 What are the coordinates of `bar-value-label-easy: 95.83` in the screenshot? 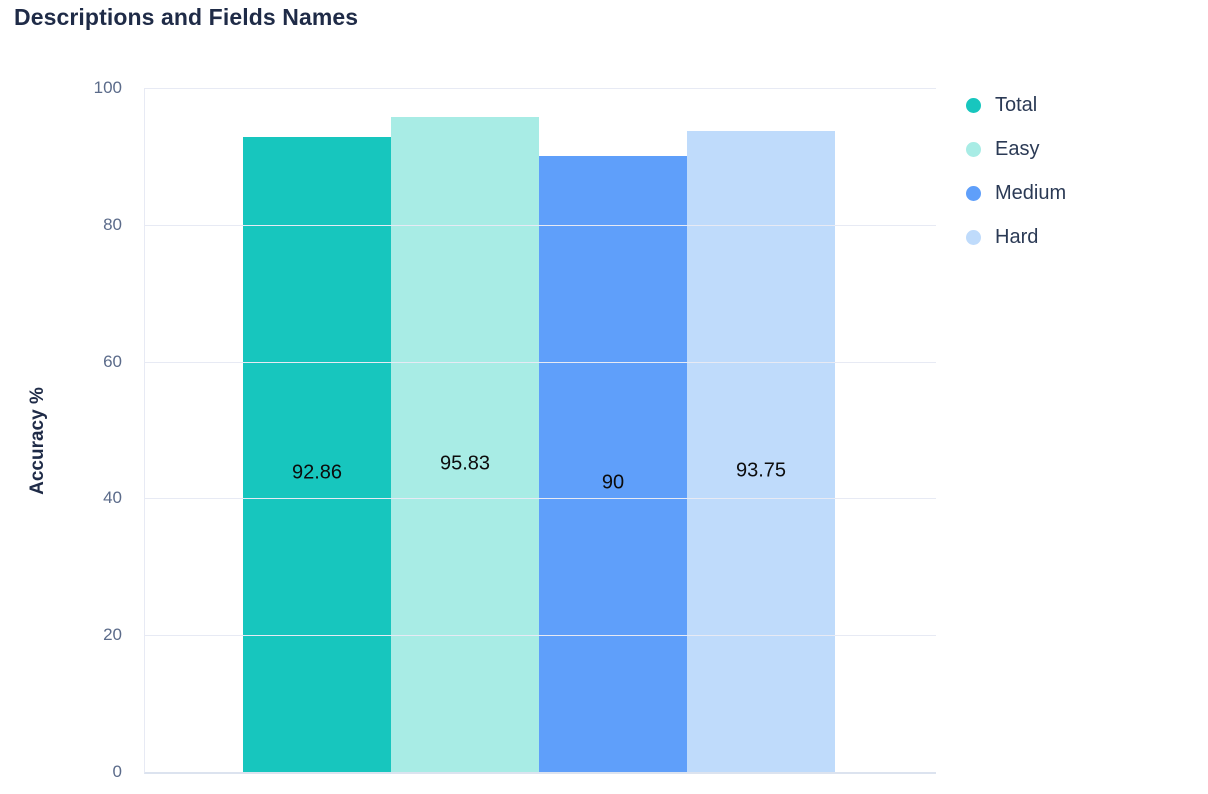 It's located at (465, 463).